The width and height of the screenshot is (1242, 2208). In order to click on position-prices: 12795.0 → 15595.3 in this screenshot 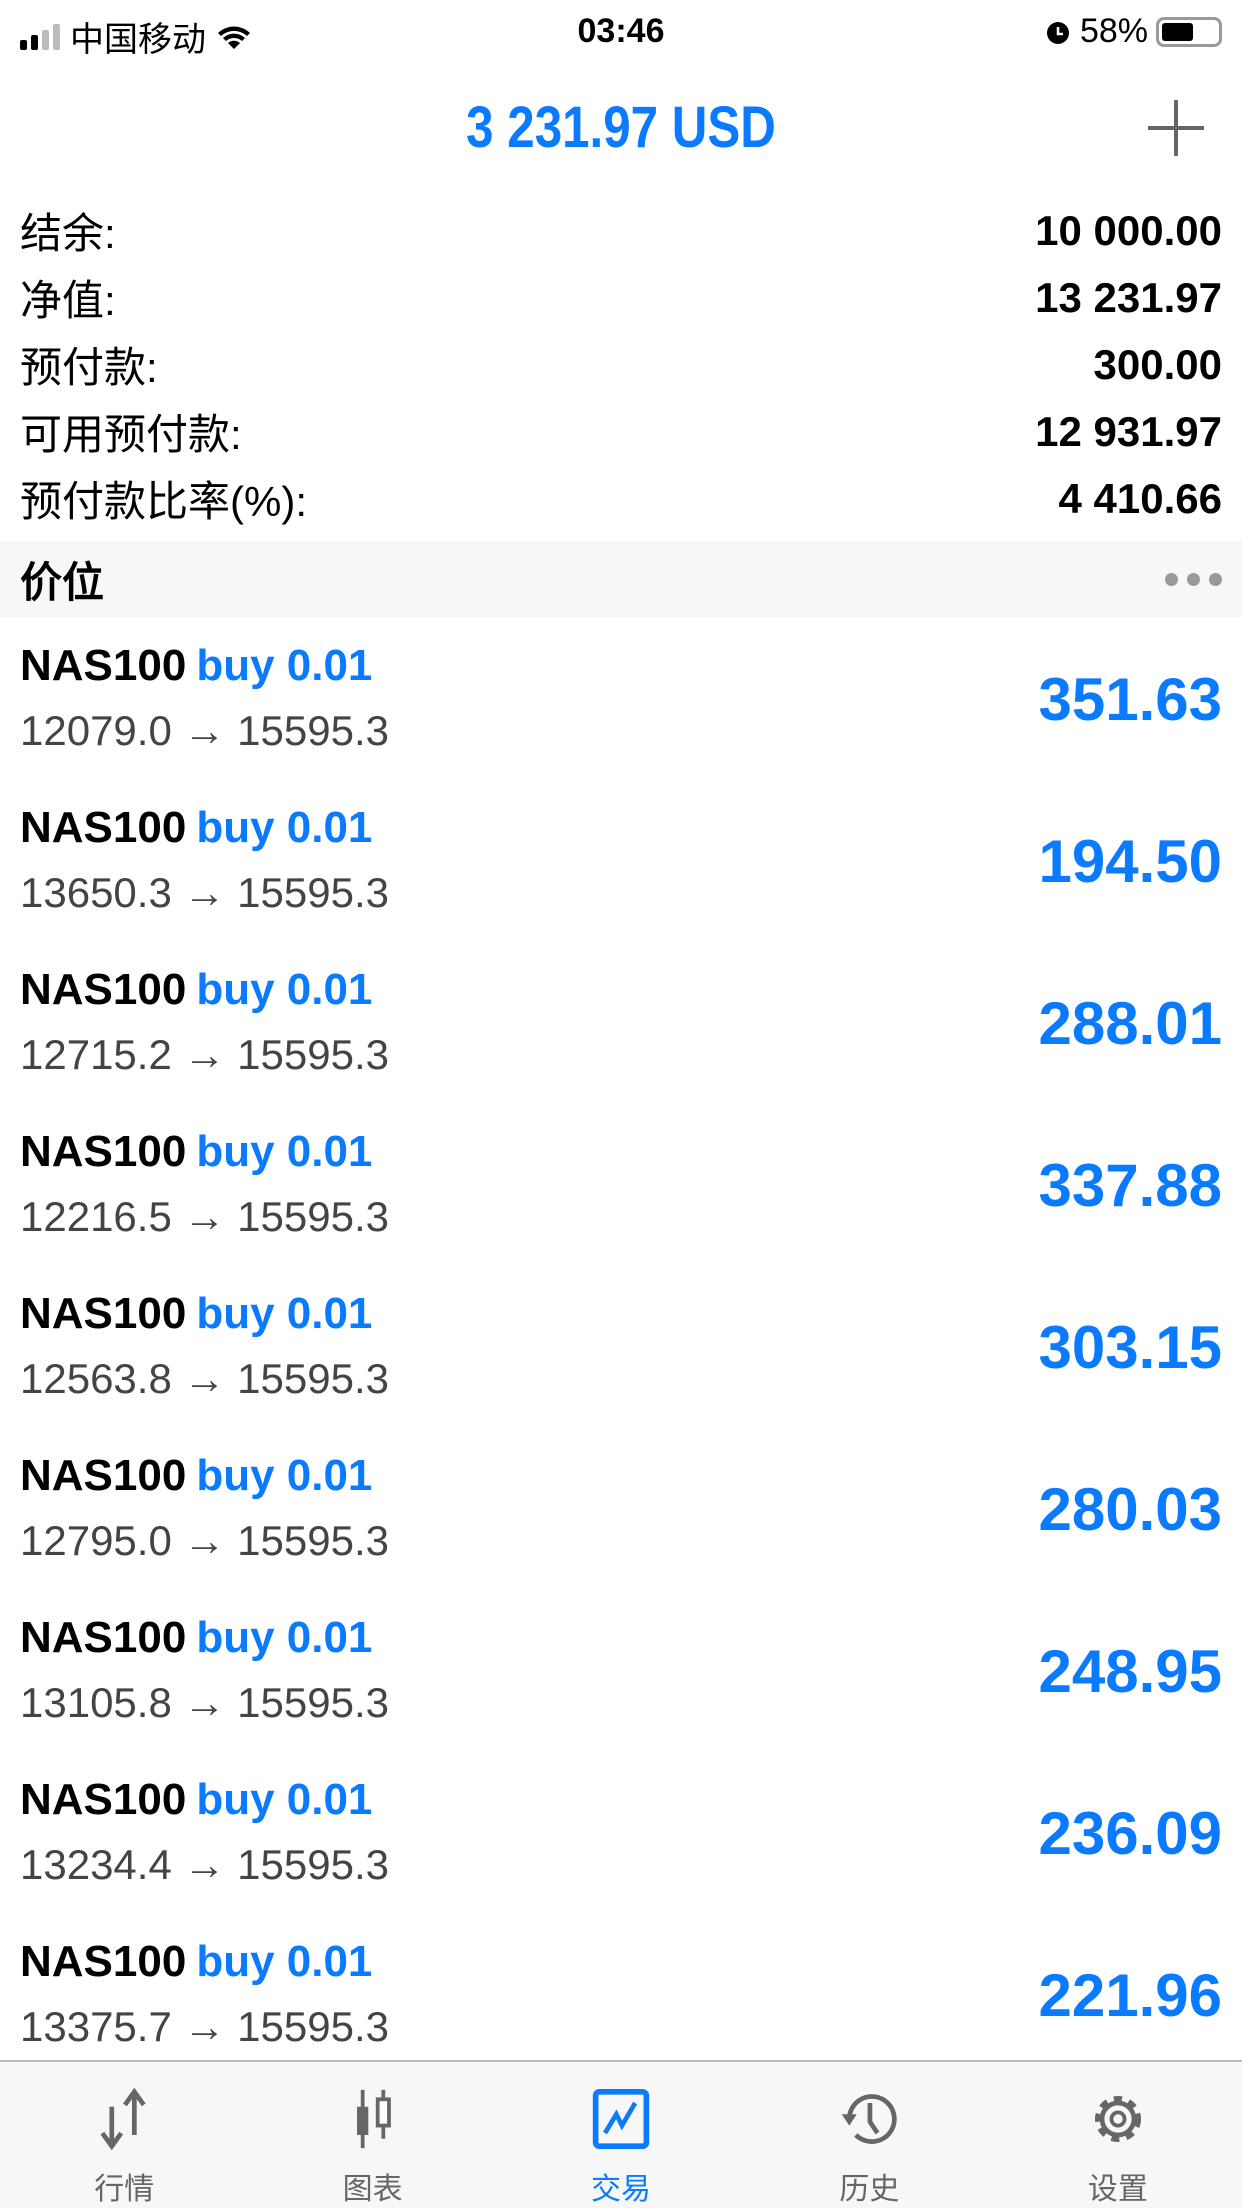, I will do `click(204, 1540)`.